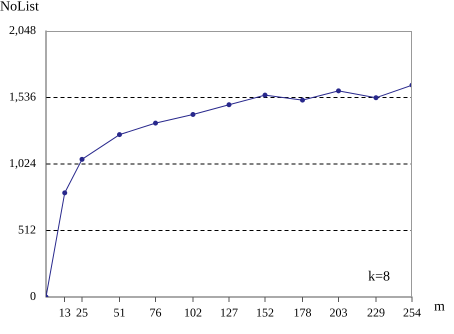 The height and width of the screenshot is (334, 454). Describe the element at coordinates (302, 312) in the screenshot. I see `x-tick-label: 178` at that location.